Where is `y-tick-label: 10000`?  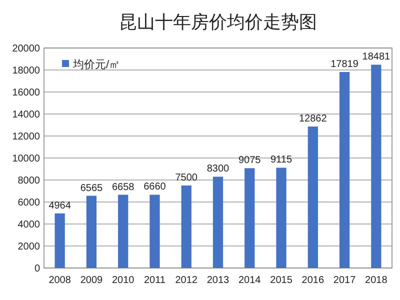 y-tick-label: 10000 is located at coordinates (26, 159).